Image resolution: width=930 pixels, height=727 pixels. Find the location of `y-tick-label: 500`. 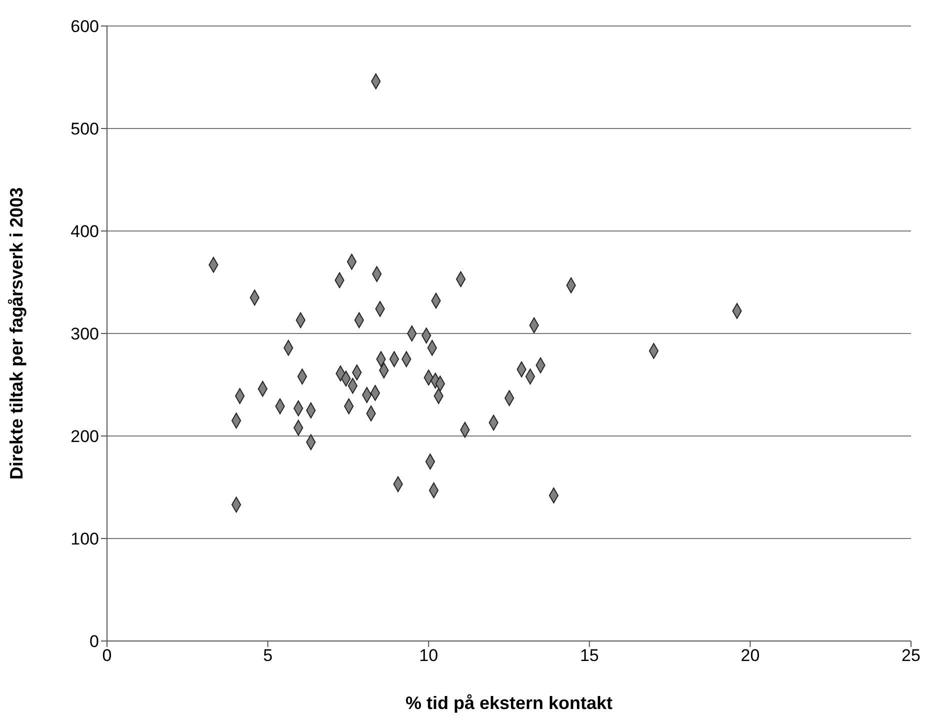

y-tick-label: 500 is located at coordinates (84, 129).